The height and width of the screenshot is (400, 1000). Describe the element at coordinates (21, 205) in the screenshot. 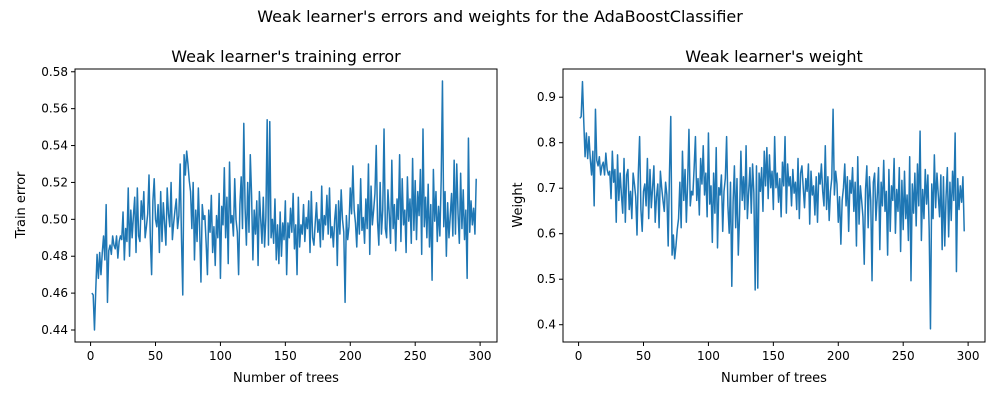

I see `training-error-ylabel: Train error` at that location.